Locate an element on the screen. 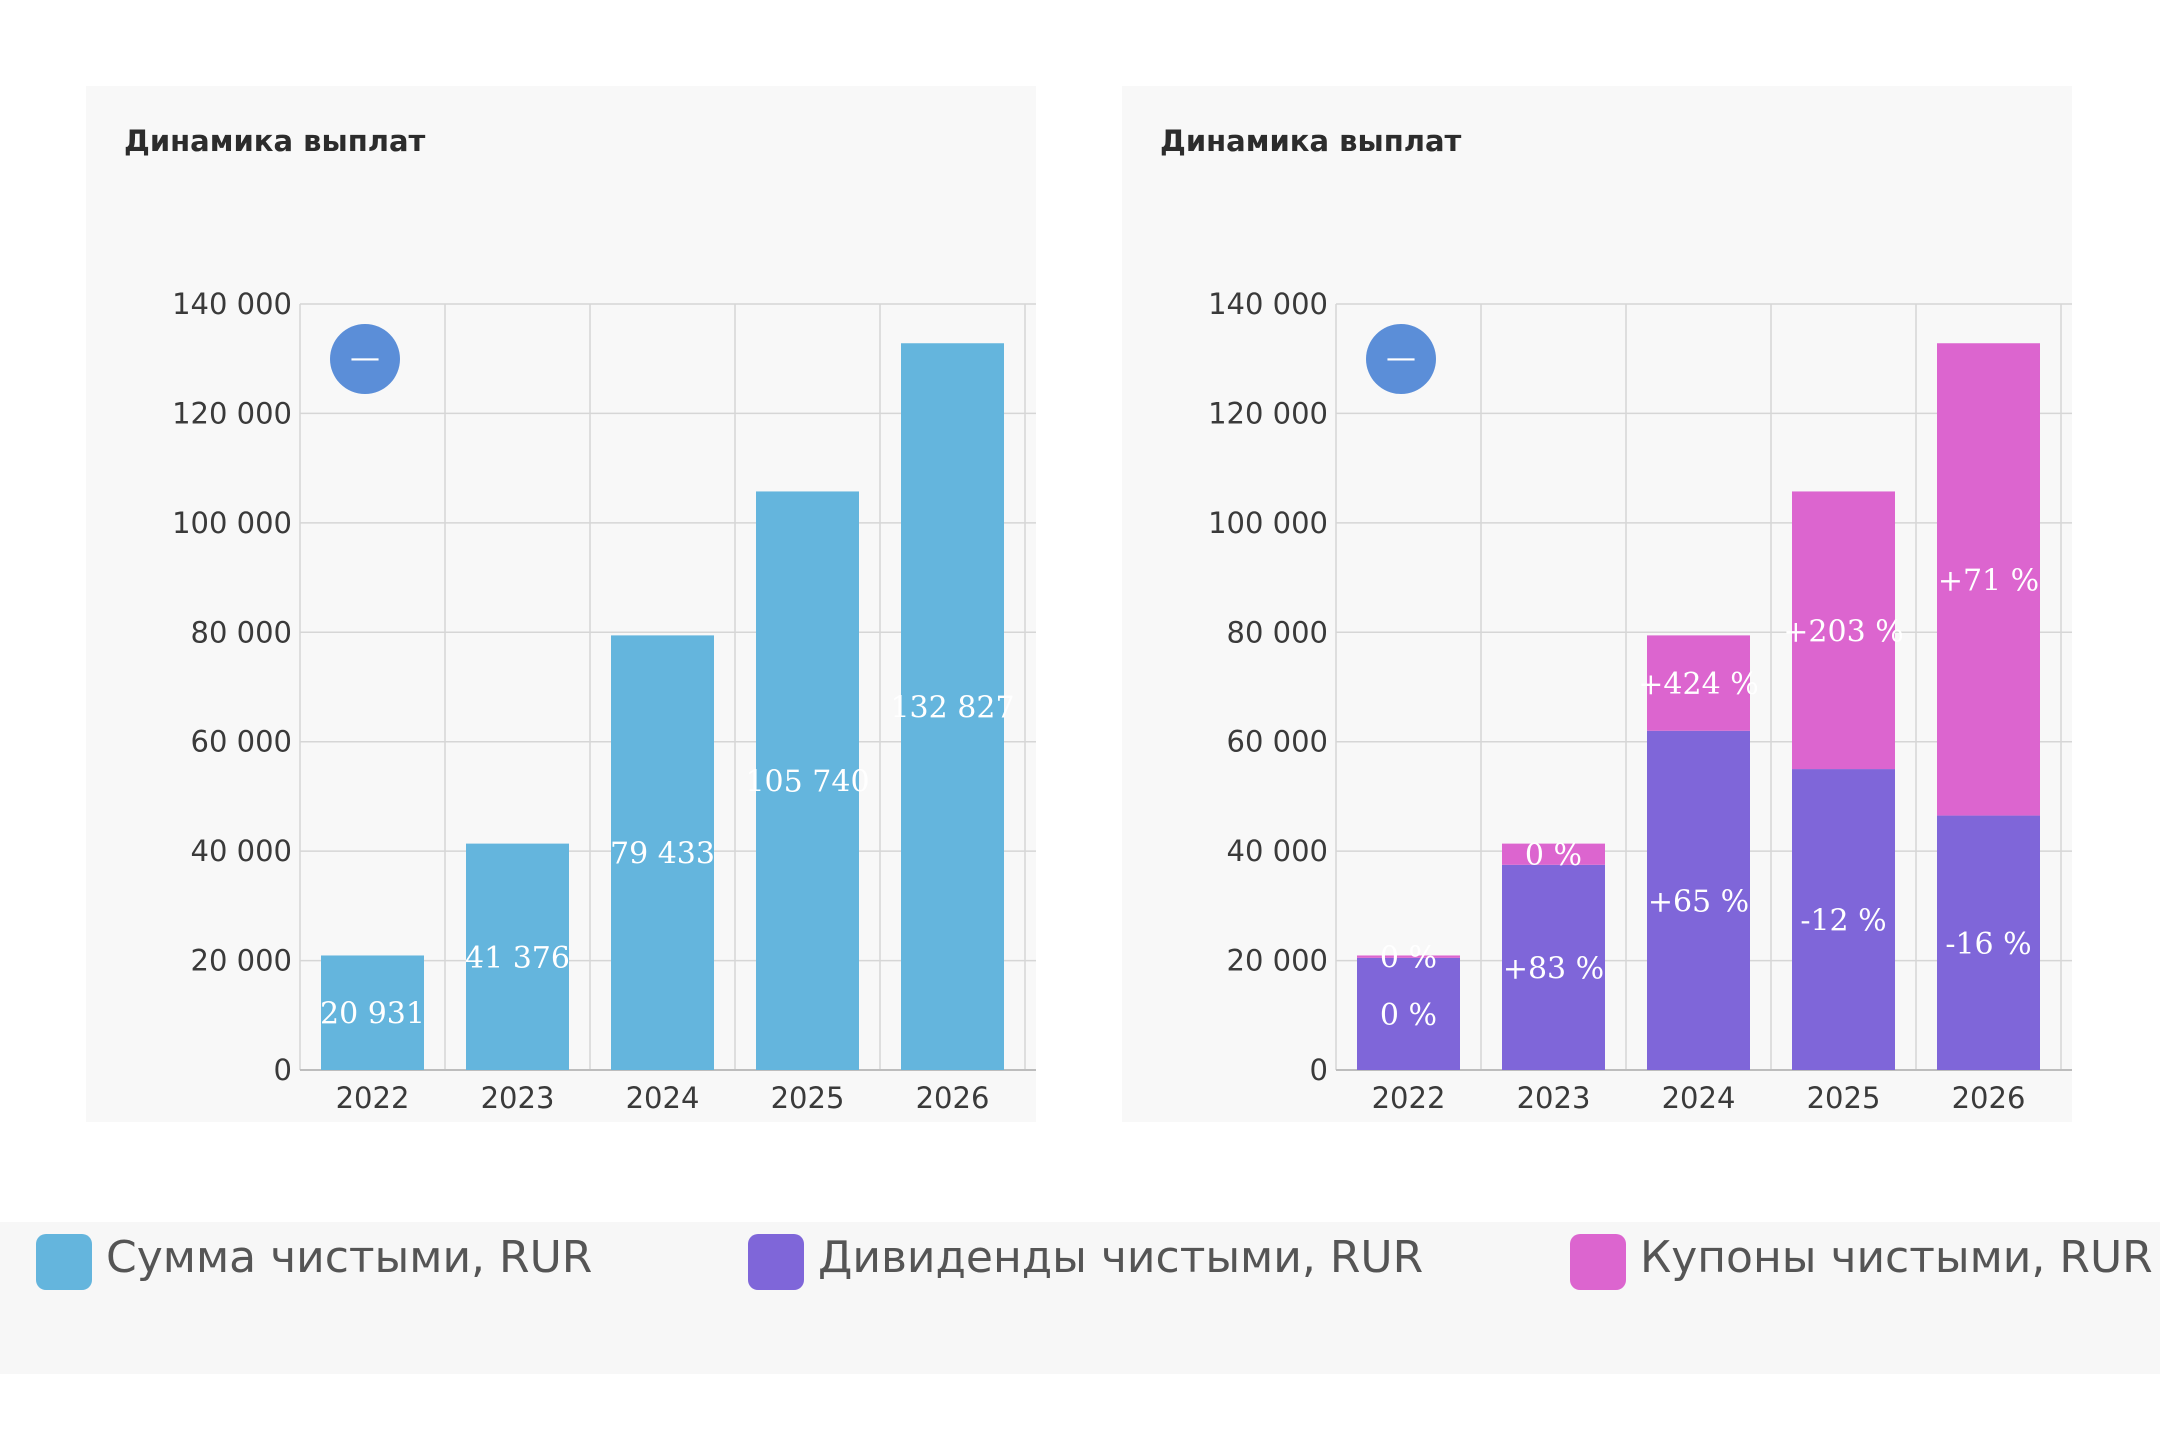 The image size is (2160, 1430). data-label-total: 20 931 is located at coordinates (372, 1014).